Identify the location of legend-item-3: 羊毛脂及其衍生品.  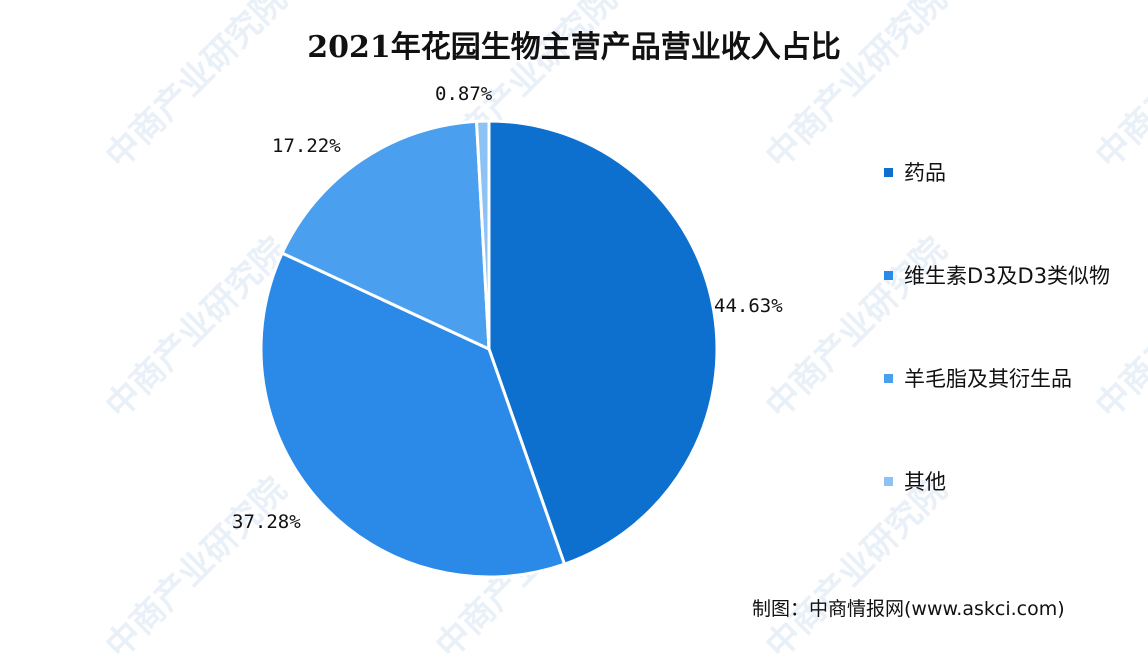
(997, 378).